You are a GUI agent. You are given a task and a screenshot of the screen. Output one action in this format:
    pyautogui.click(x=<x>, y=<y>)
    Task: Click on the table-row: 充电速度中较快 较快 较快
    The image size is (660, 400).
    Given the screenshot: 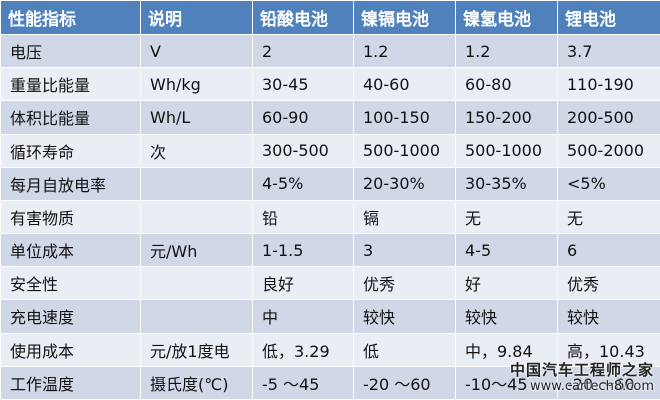 What is the action you would take?
    pyautogui.click(x=330, y=316)
    